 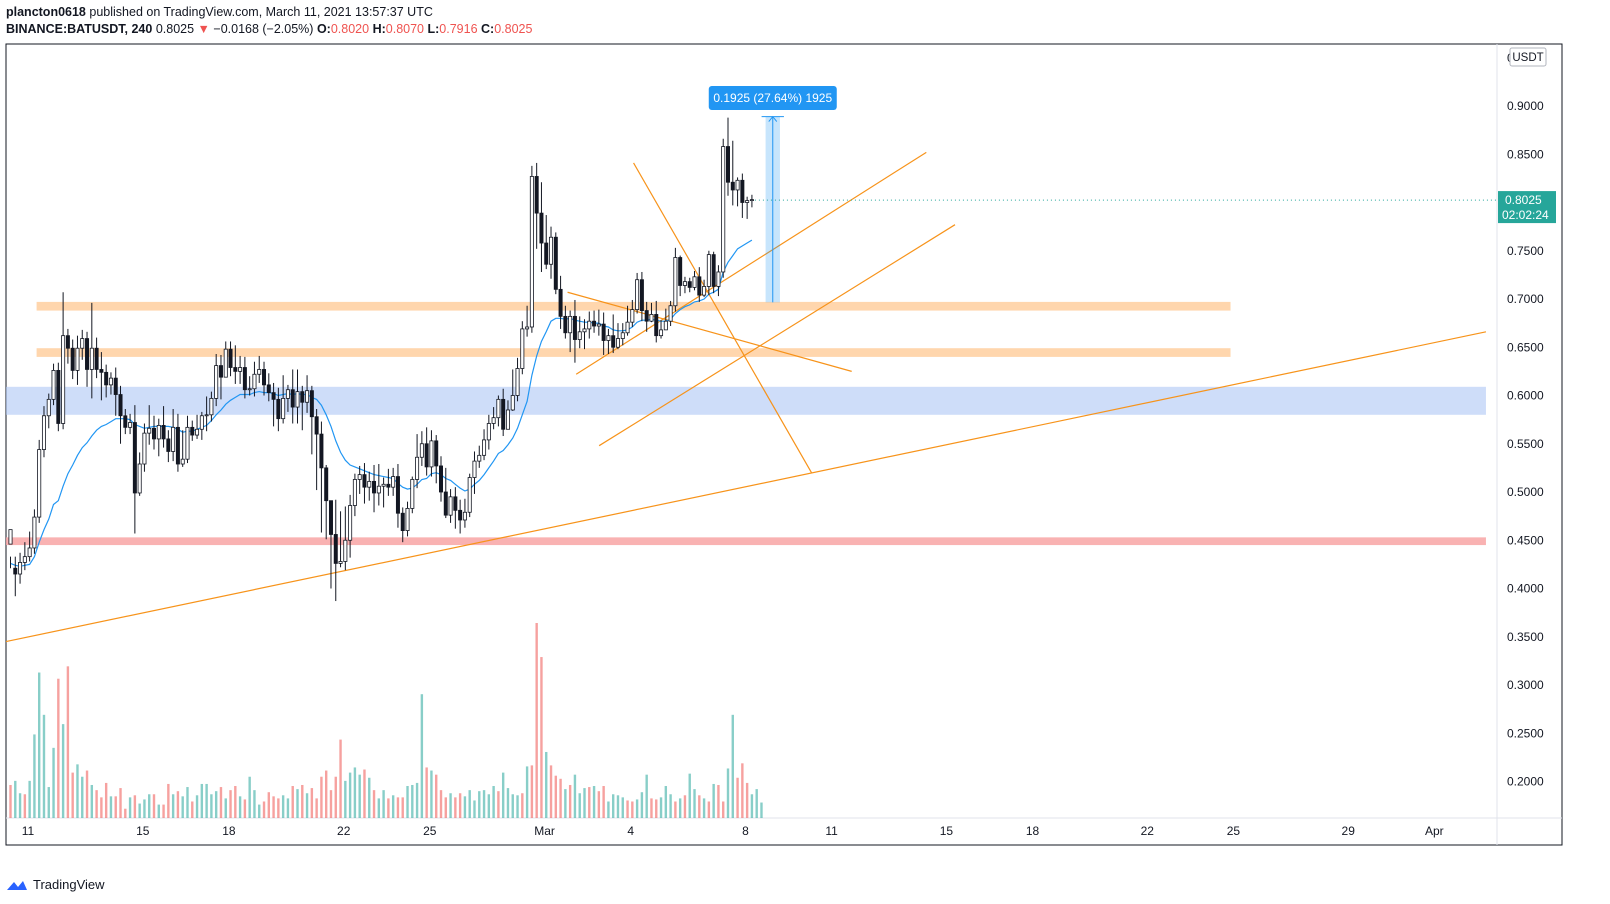 What do you see at coordinates (458, 29) in the screenshot?
I see `low-value: 0.7916` at bounding box center [458, 29].